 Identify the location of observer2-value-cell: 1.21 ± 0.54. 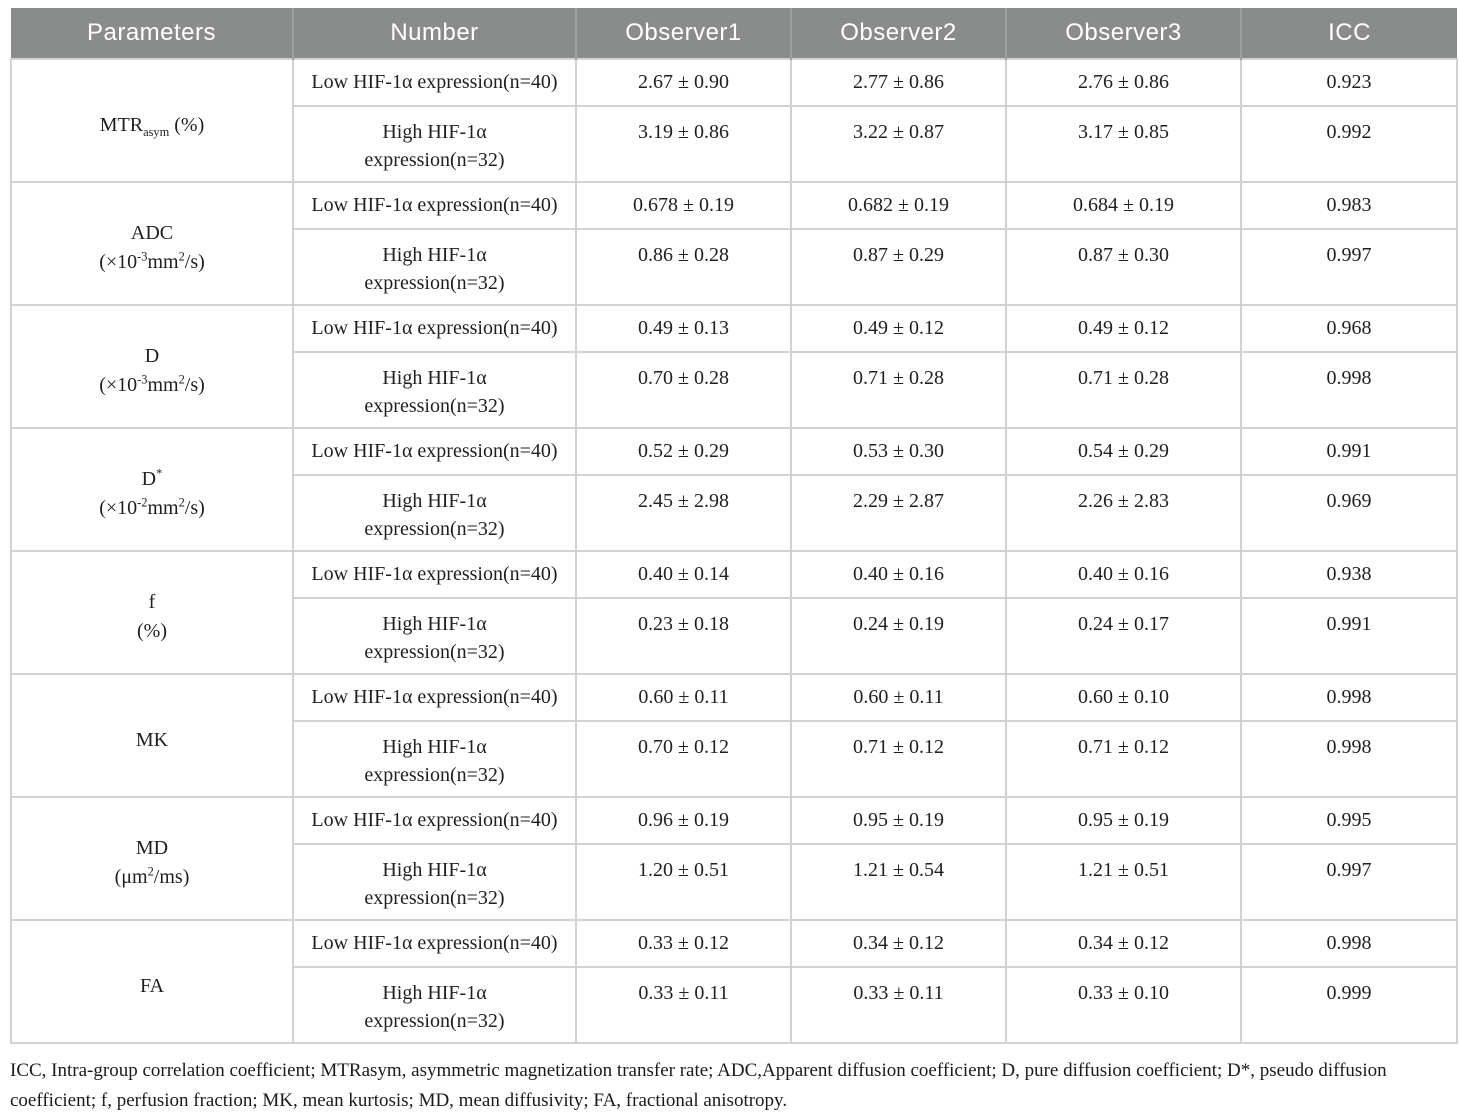
(898, 882).